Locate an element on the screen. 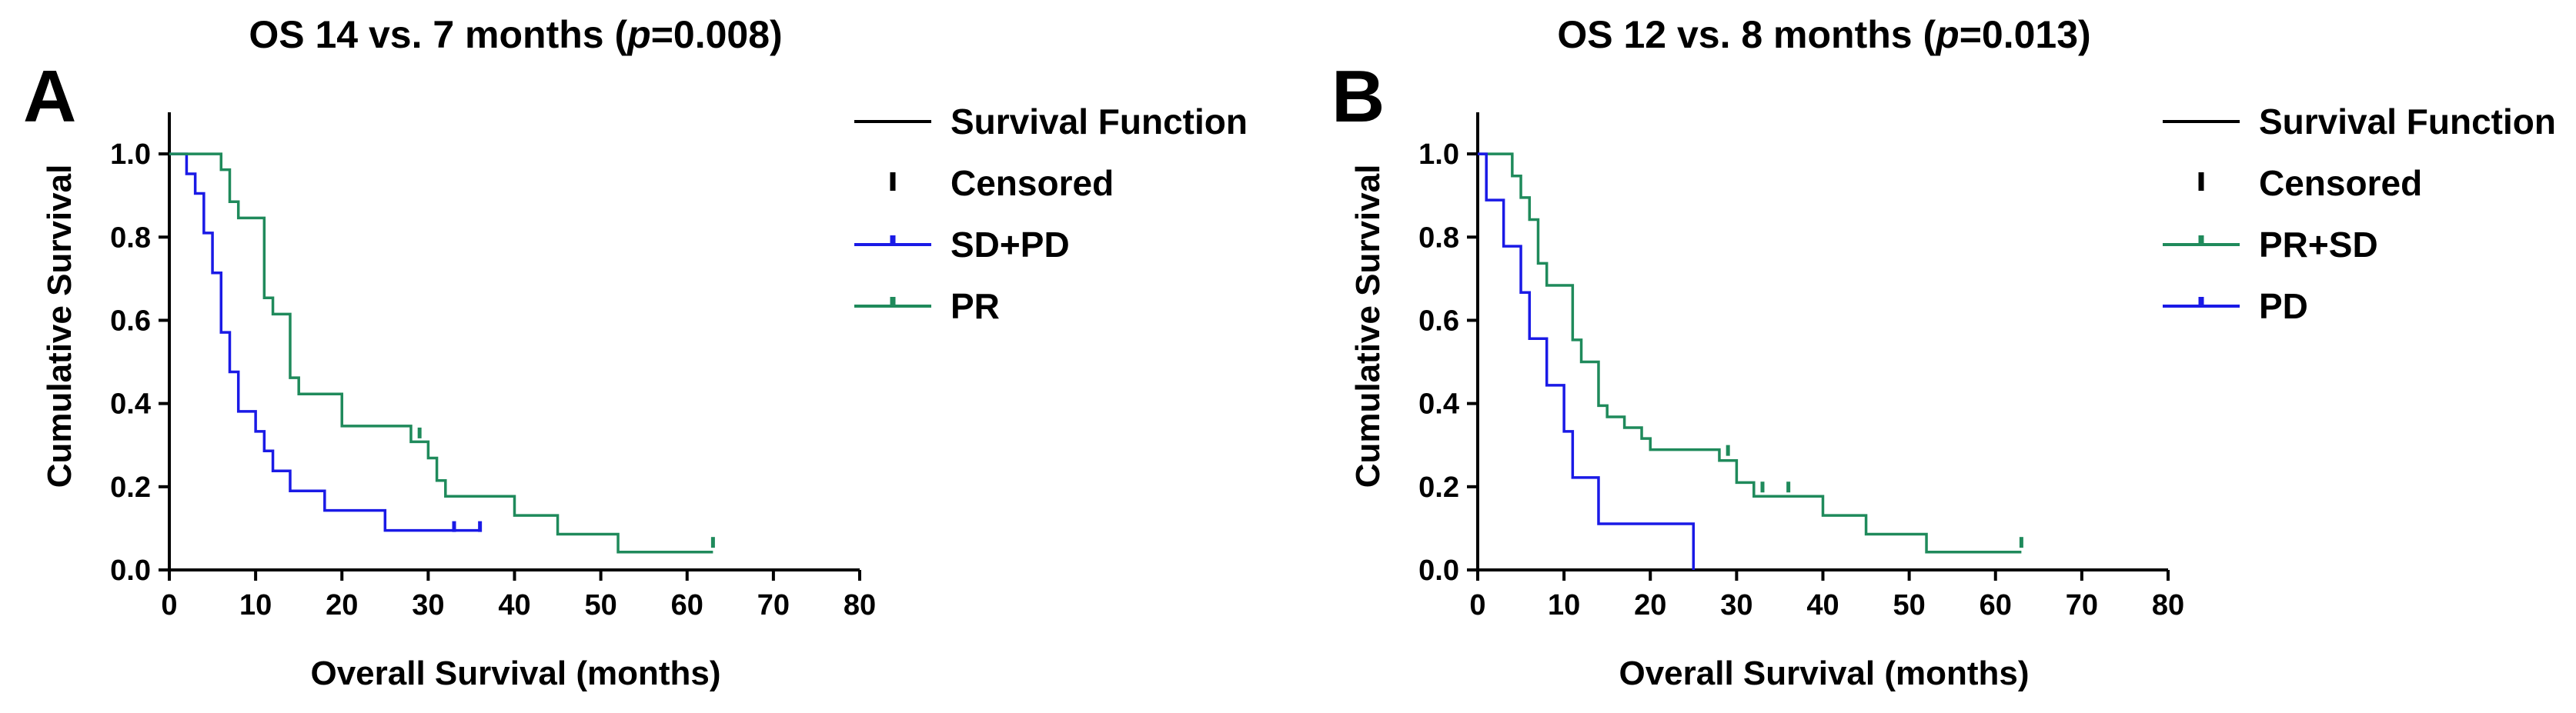 The height and width of the screenshot is (713, 2576). chart-title: OS 12 vs. 8 months (p=0.013) is located at coordinates (1824, 34).